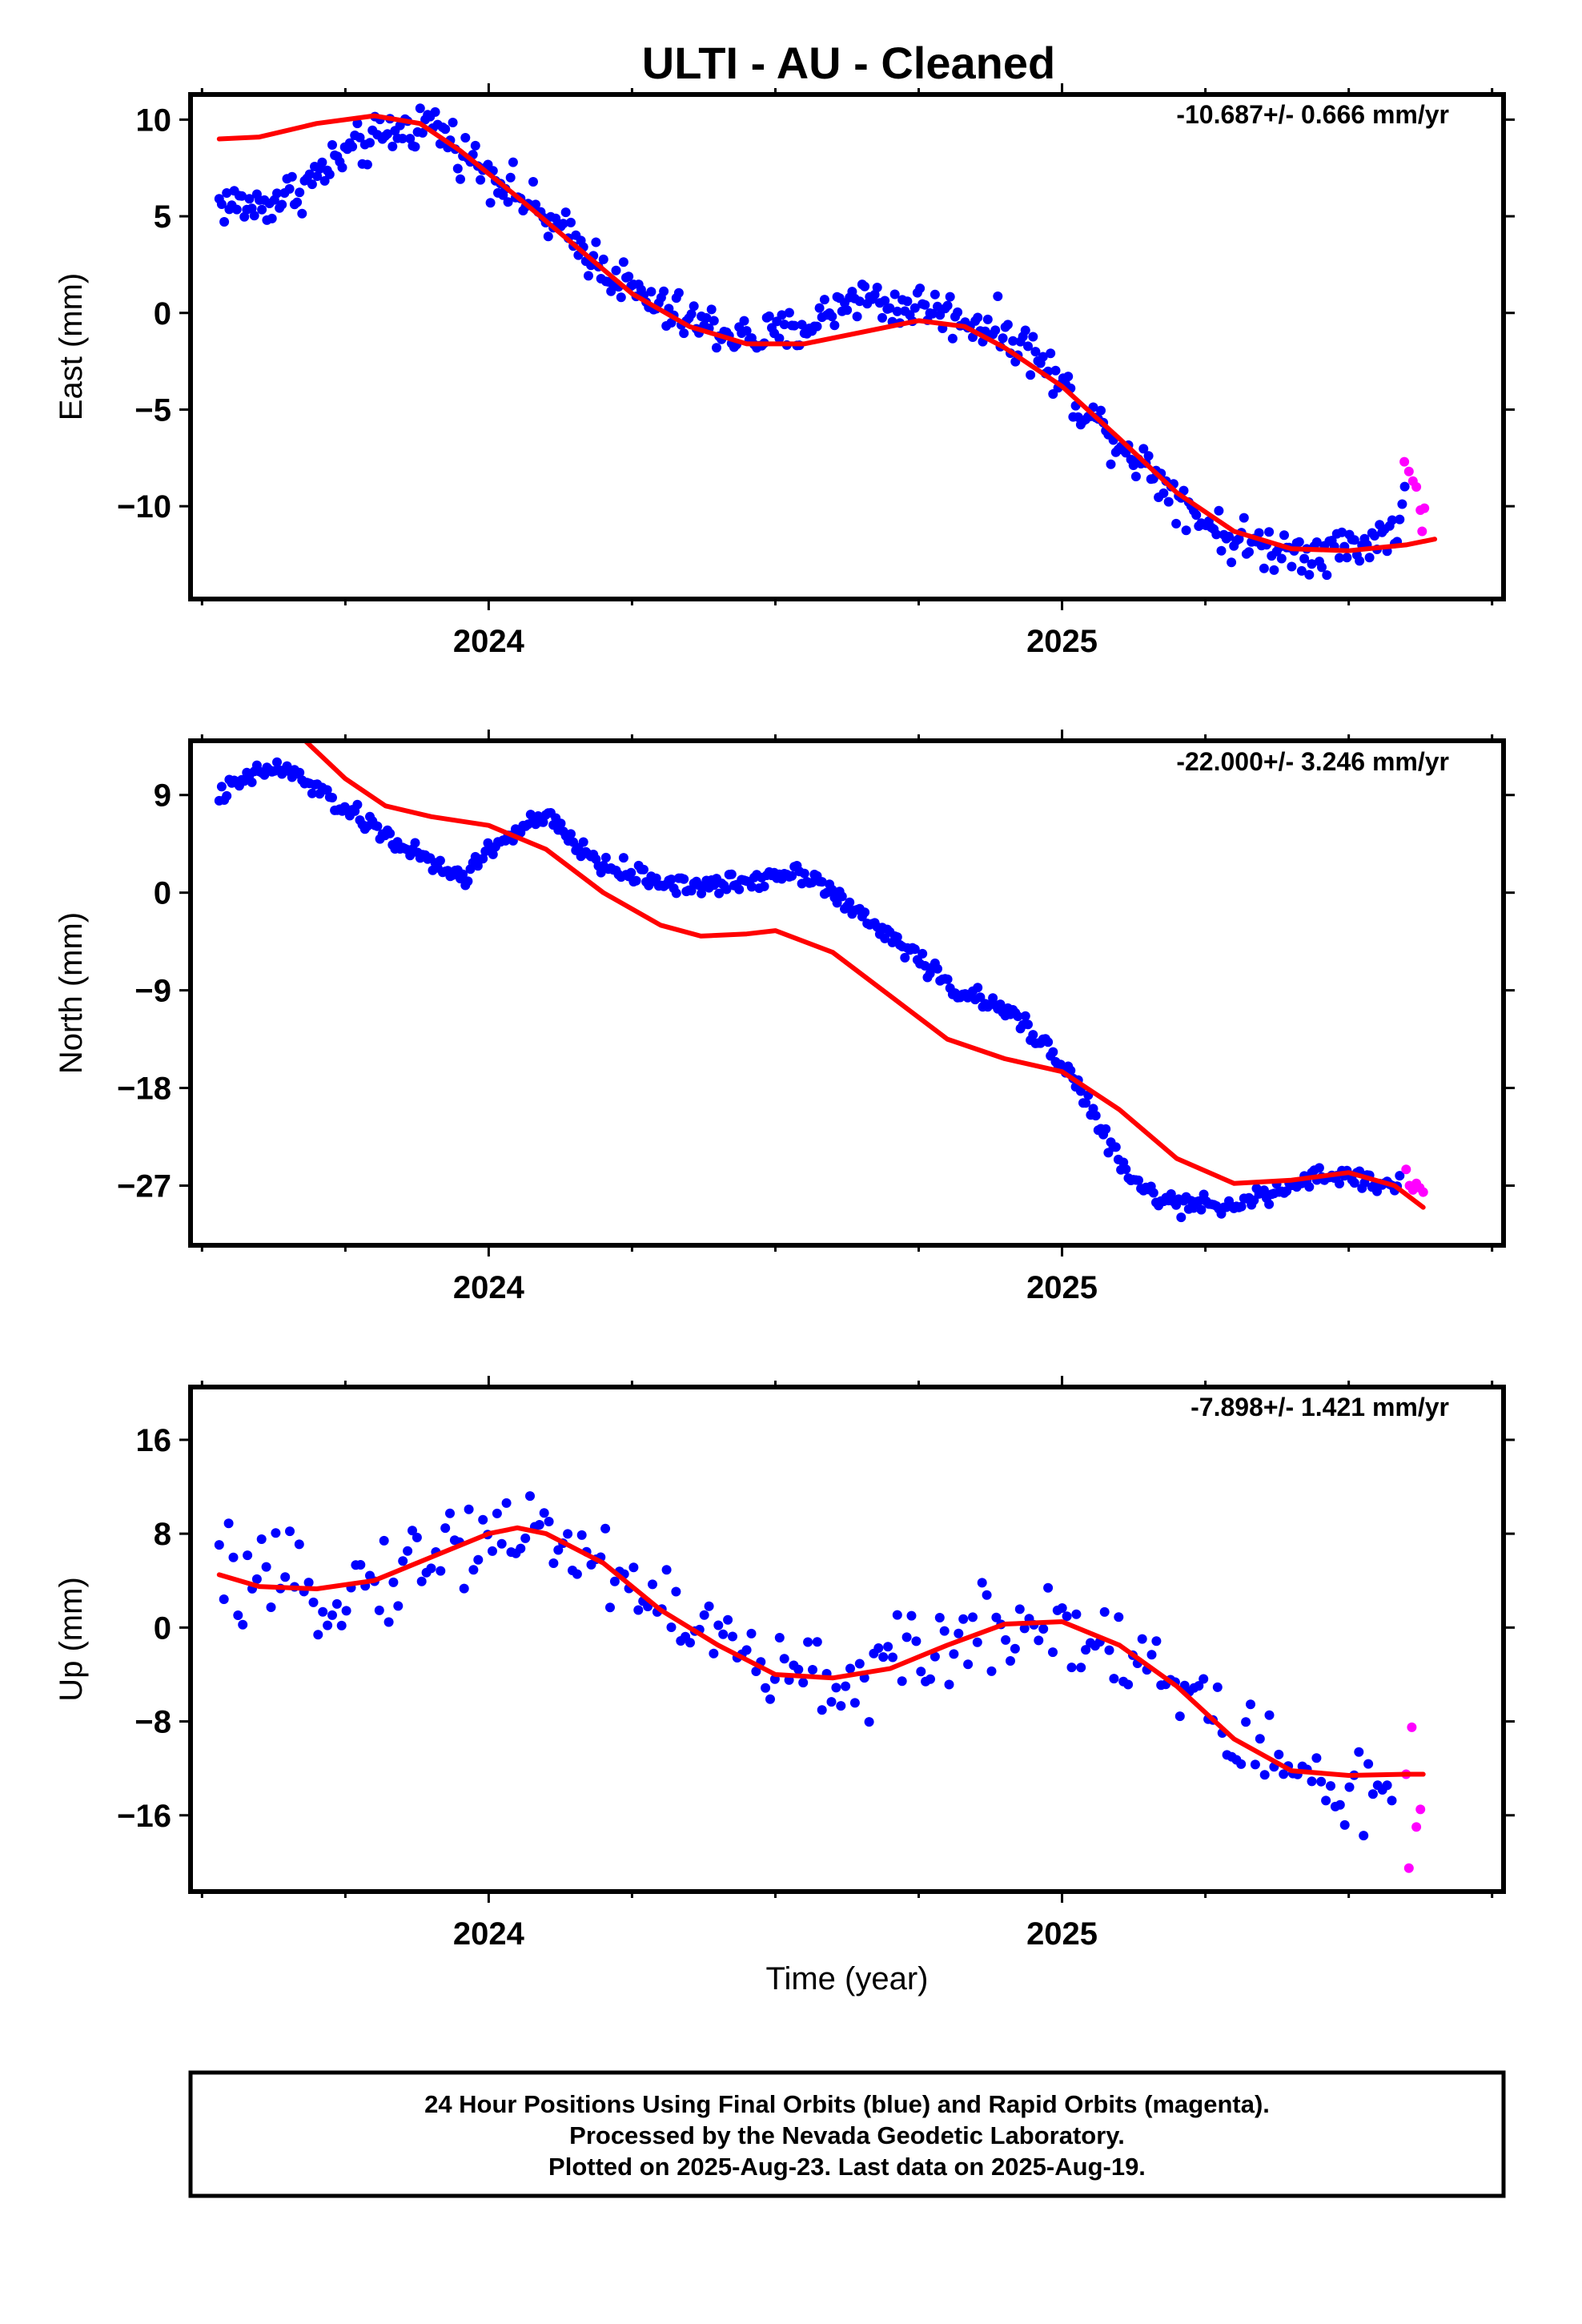 This screenshot has height=2324, width=1582. Describe the element at coordinates (865, 975) in the screenshot. I see `north-model-curve` at that location.